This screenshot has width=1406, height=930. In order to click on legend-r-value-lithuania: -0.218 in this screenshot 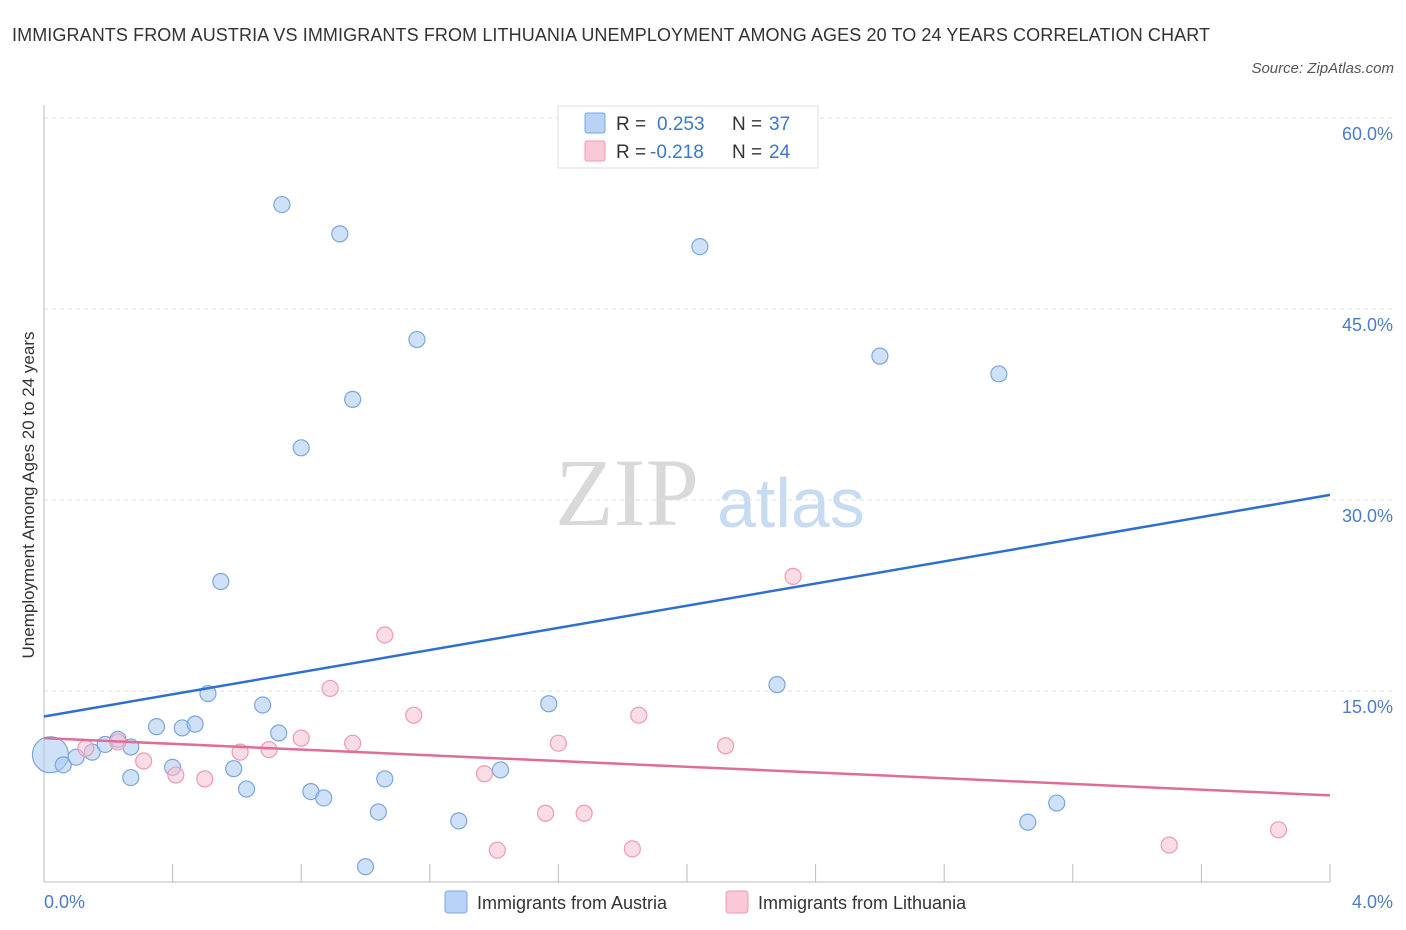, I will do `click(677, 152)`.